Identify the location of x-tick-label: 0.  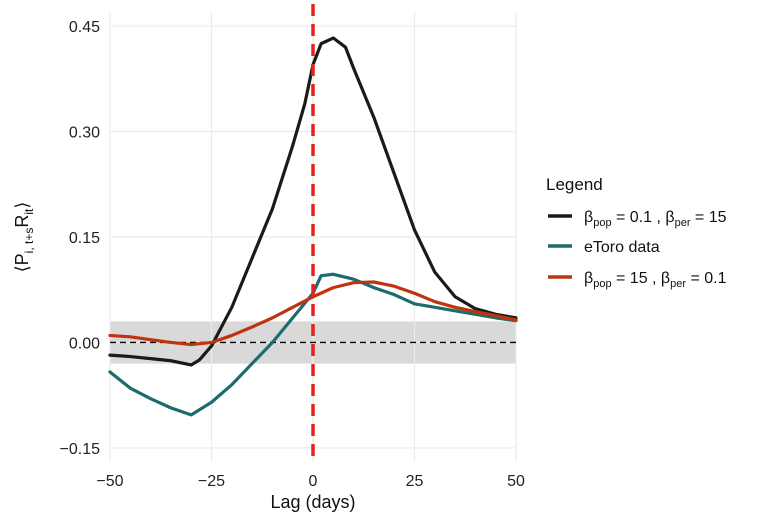
(313, 481).